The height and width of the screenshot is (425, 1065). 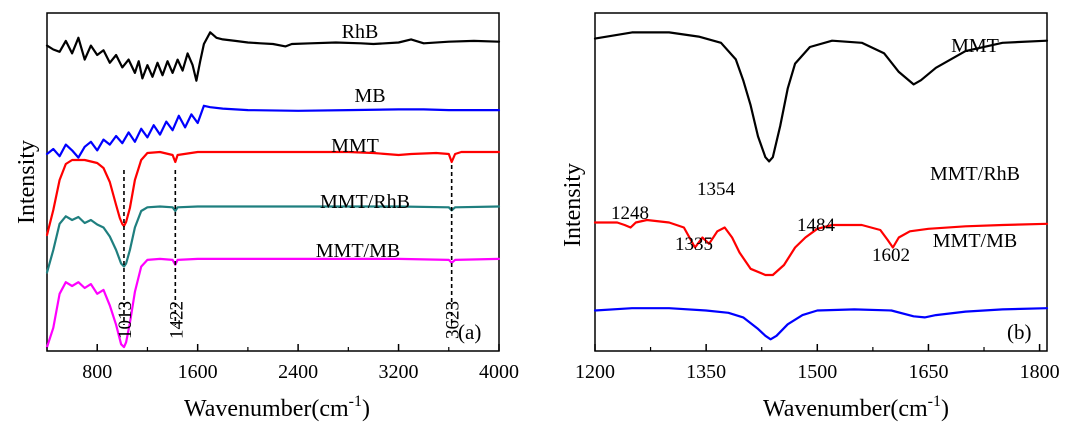 I want to click on x-tick-label: 1350, so click(x=706, y=372).